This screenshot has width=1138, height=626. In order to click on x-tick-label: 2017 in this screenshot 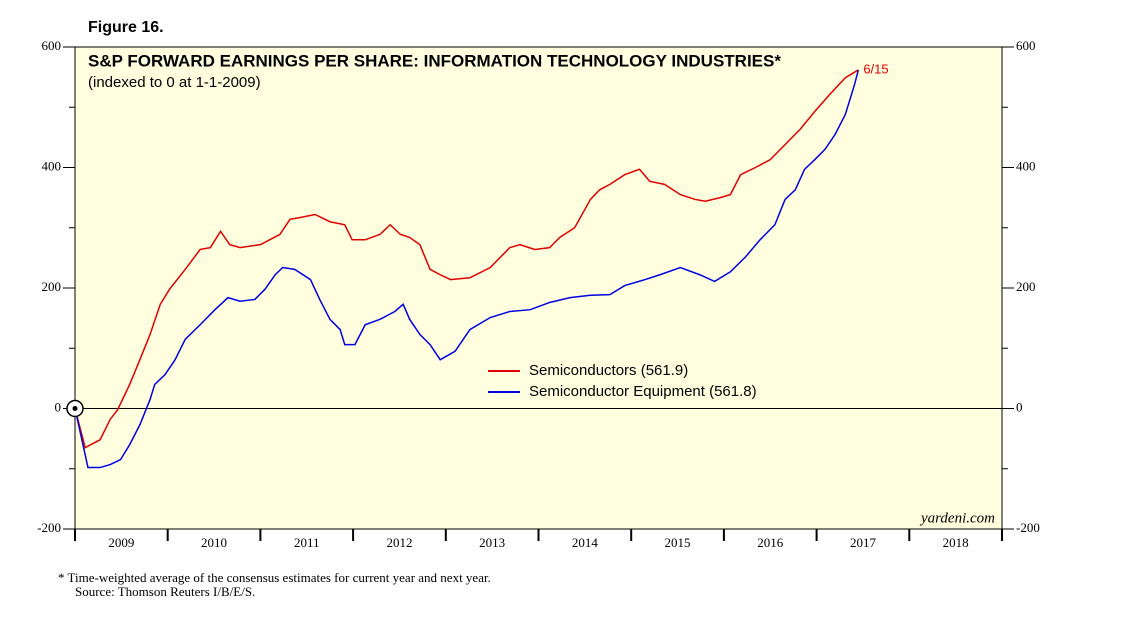, I will do `click(863, 542)`.